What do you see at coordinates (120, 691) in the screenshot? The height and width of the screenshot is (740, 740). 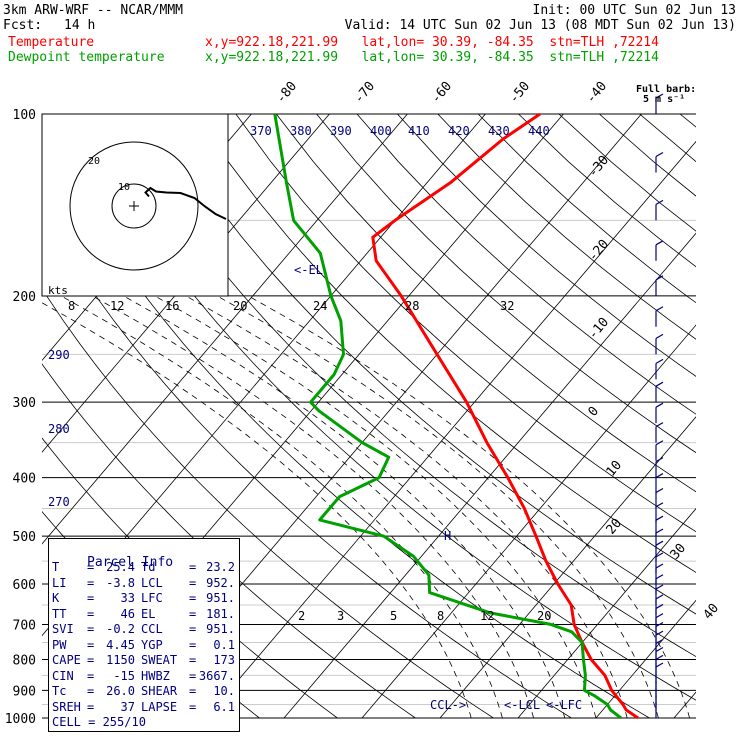 I see `parcel-info-value: 26.0` at bounding box center [120, 691].